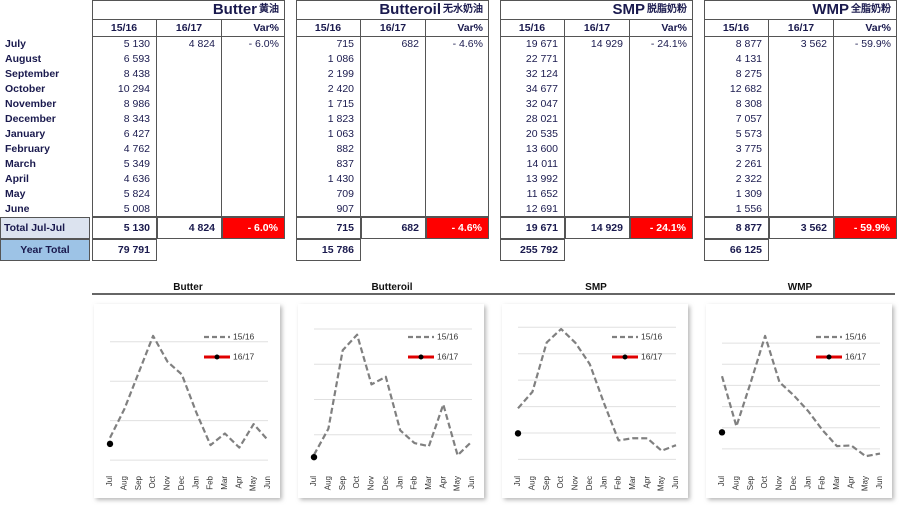 The image size is (900, 506). Describe the element at coordinates (124, 179) in the screenshot. I see `cell: 4 636` at that location.